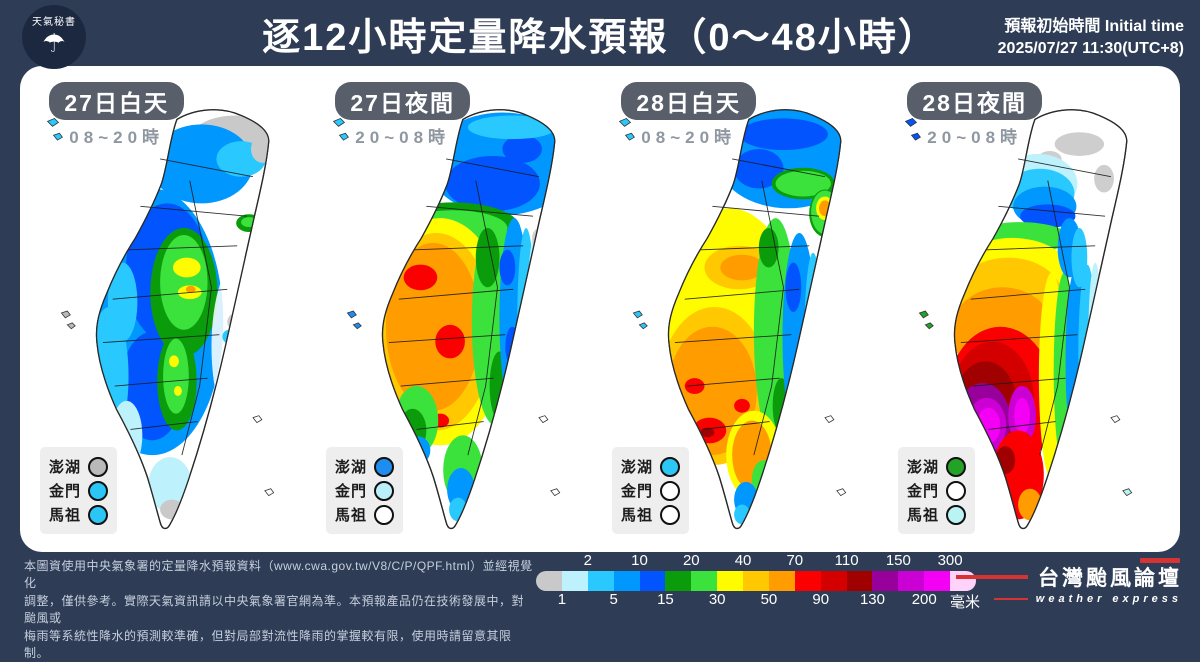  What do you see at coordinates (688, 101) in the screenshot?
I see `panel-title-badge: 28日白天` at bounding box center [688, 101].